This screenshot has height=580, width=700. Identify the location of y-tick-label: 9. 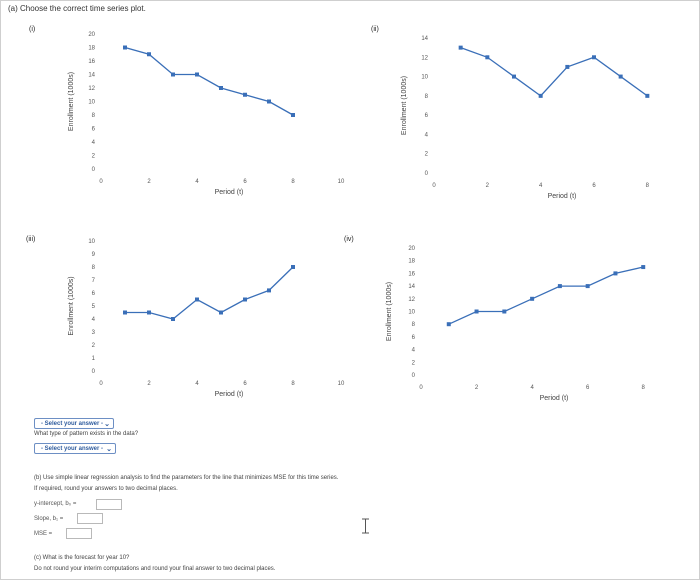
(94, 255).